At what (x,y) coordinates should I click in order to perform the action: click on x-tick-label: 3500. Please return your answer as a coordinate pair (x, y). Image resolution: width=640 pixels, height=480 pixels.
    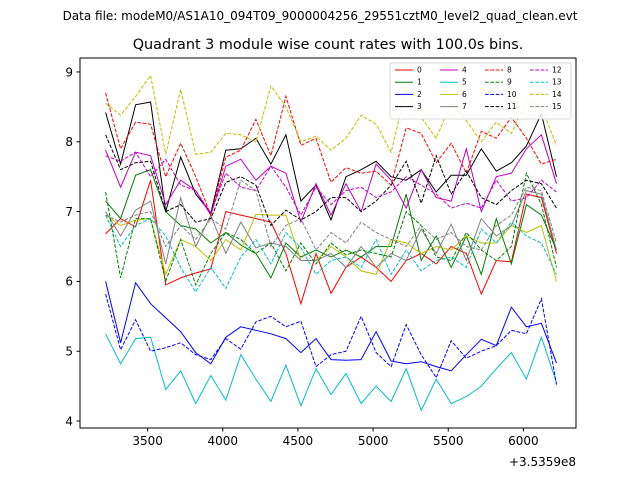
    Looking at the image, I should click on (147, 441).